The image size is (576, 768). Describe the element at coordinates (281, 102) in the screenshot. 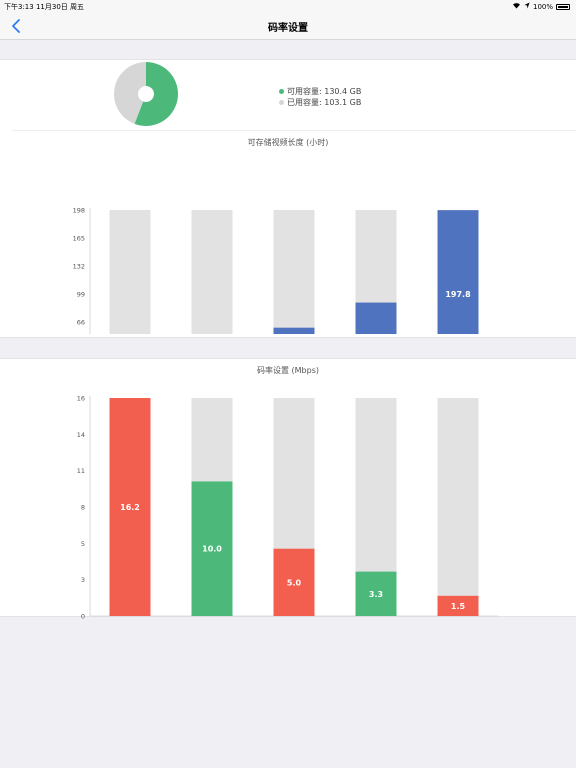

I see `legend-used-dot` at that location.